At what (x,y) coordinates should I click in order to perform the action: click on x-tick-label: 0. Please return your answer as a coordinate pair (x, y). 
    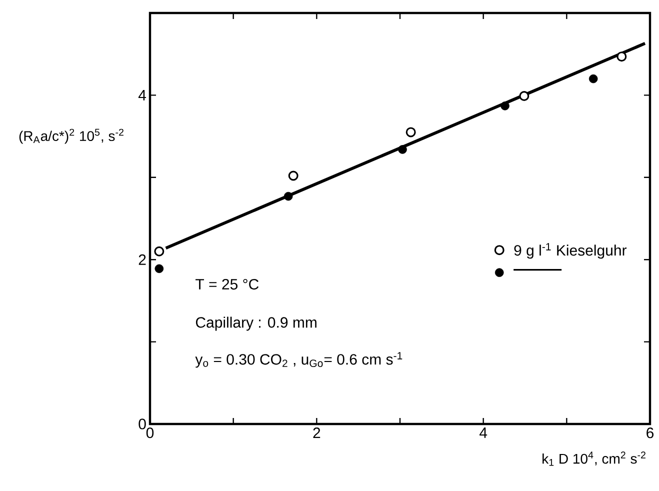
    Looking at the image, I should click on (150, 433).